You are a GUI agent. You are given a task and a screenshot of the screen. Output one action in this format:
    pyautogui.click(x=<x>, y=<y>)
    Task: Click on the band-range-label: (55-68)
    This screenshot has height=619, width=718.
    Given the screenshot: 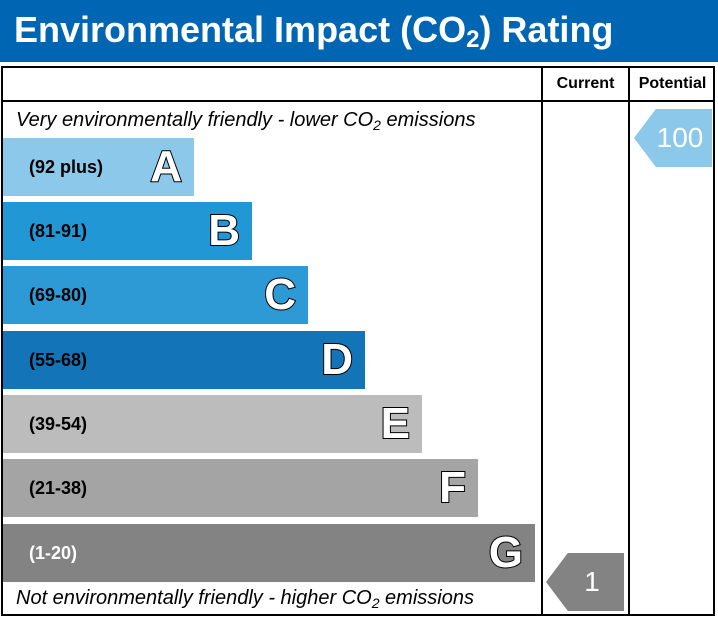 What is the action you would take?
    pyautogui.click(x=58, y=360)
    